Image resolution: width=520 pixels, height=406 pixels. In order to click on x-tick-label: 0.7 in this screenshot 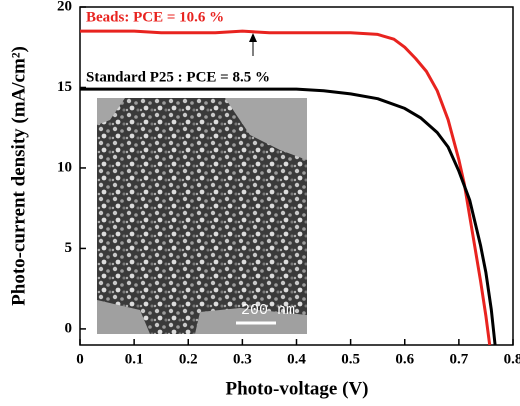, I will do `click(459, 359)`.